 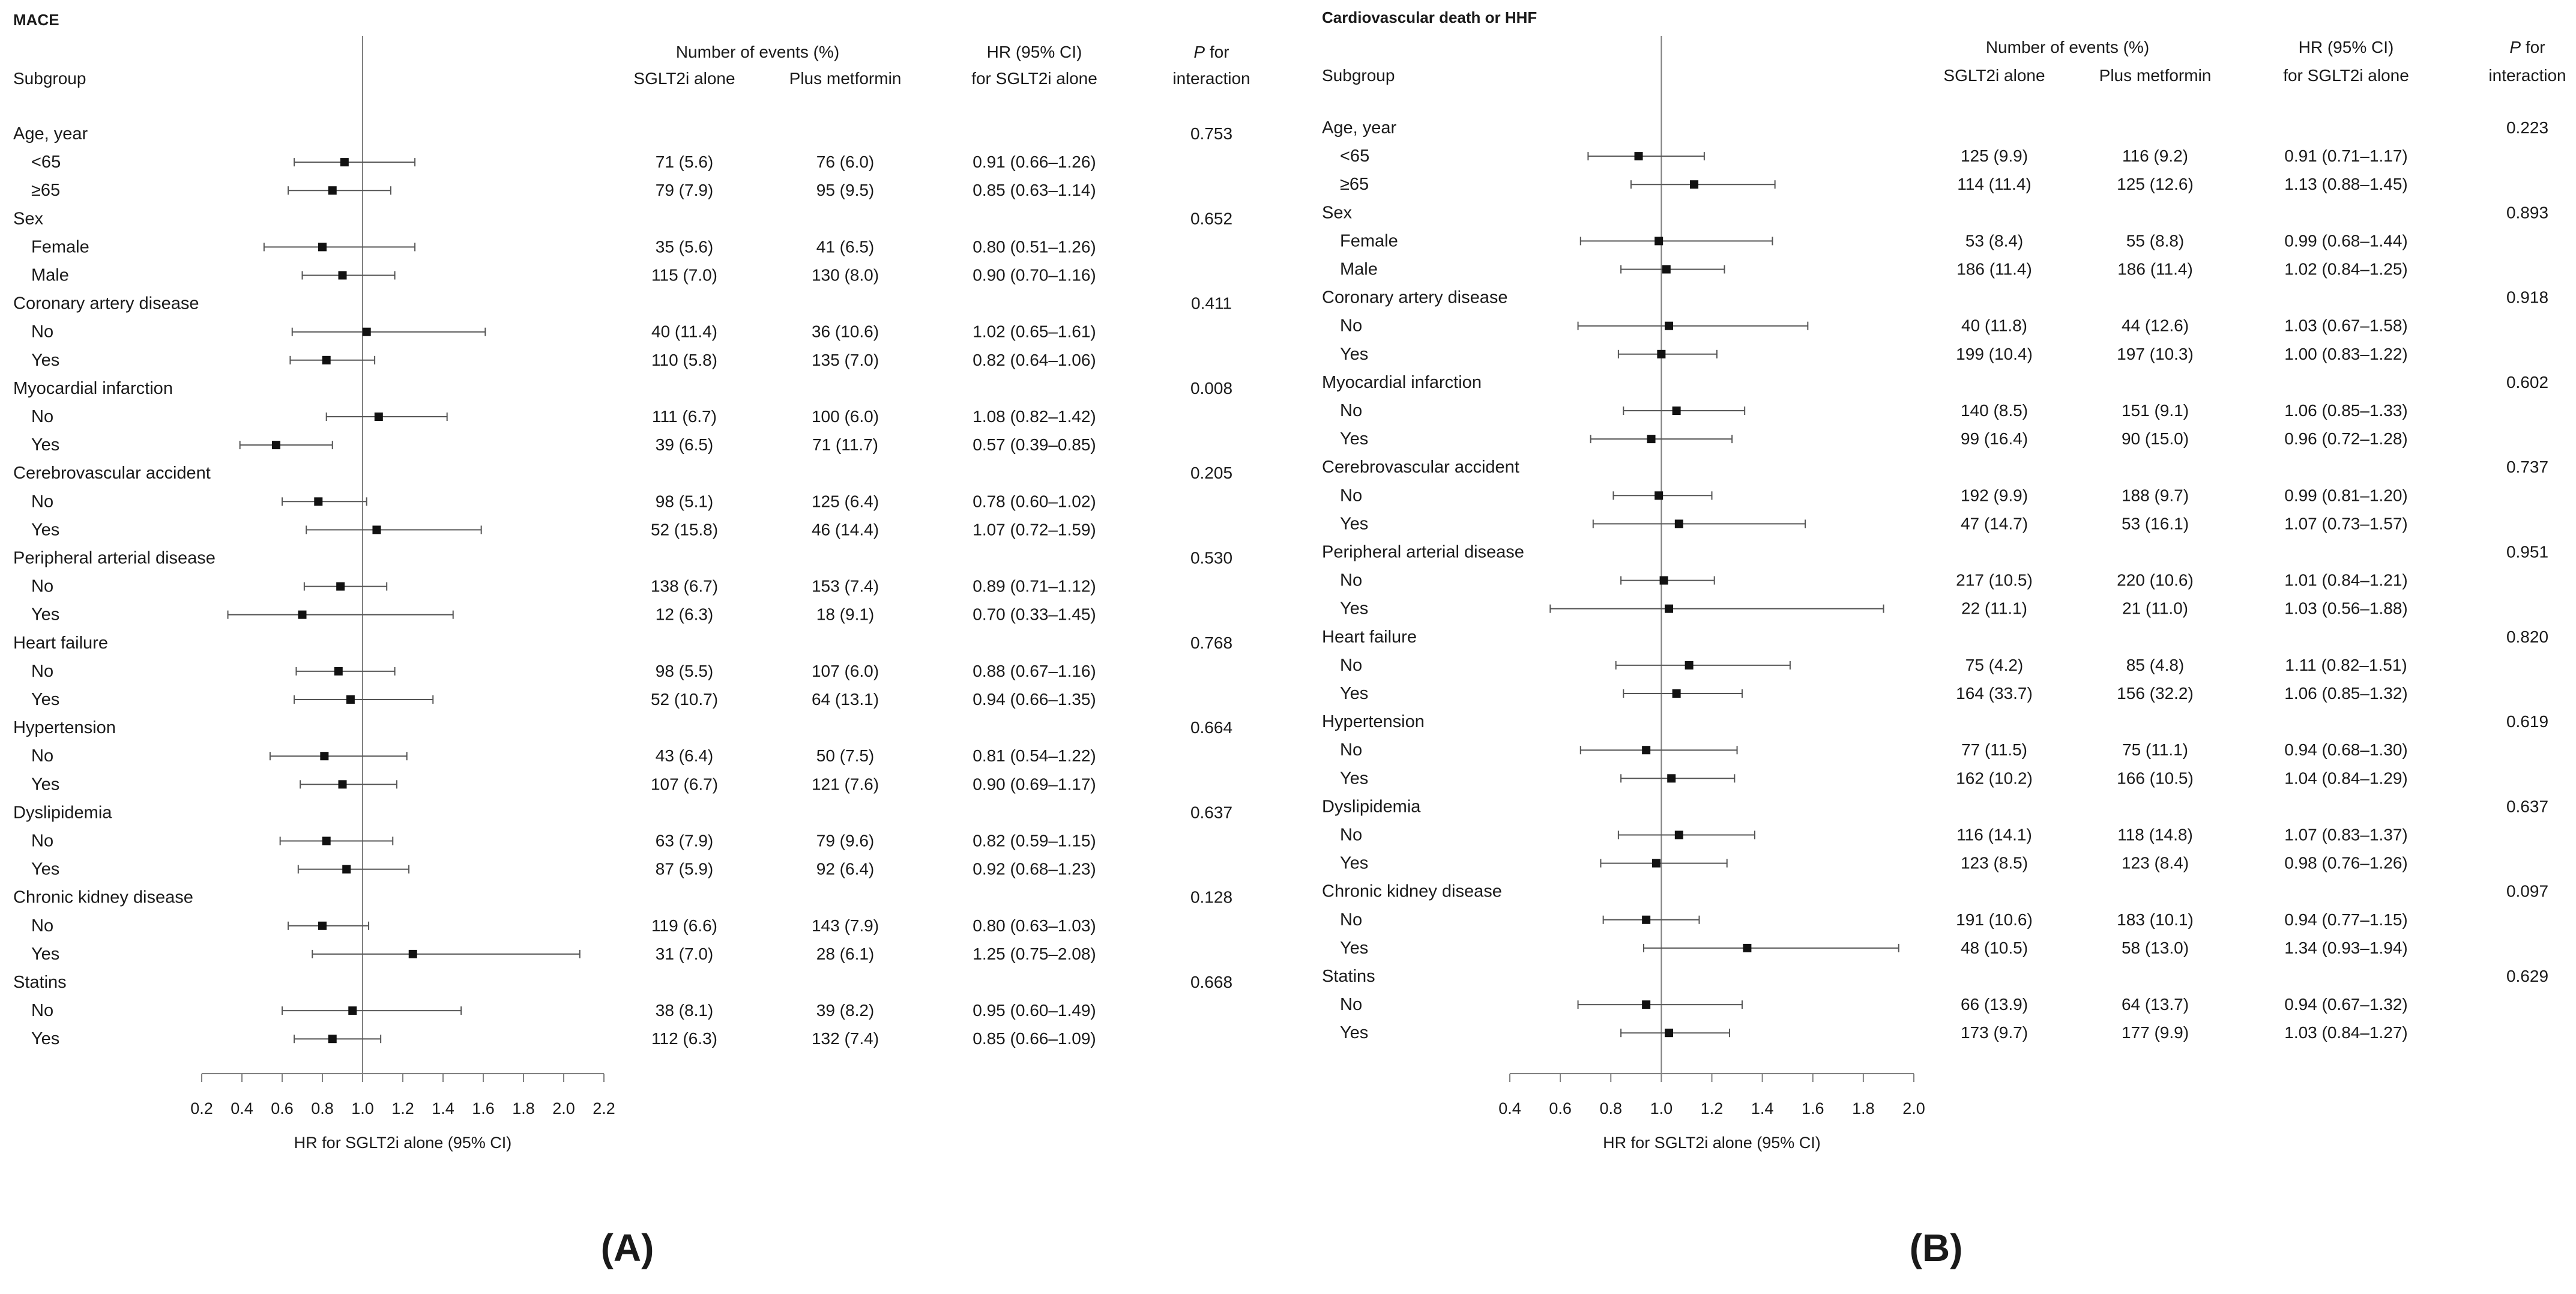 What do you see at coordinates (2155, 749) in the screenshot?
I see `metformin-events-value: 75 (11.1)` at bounding box center [2155, 749].